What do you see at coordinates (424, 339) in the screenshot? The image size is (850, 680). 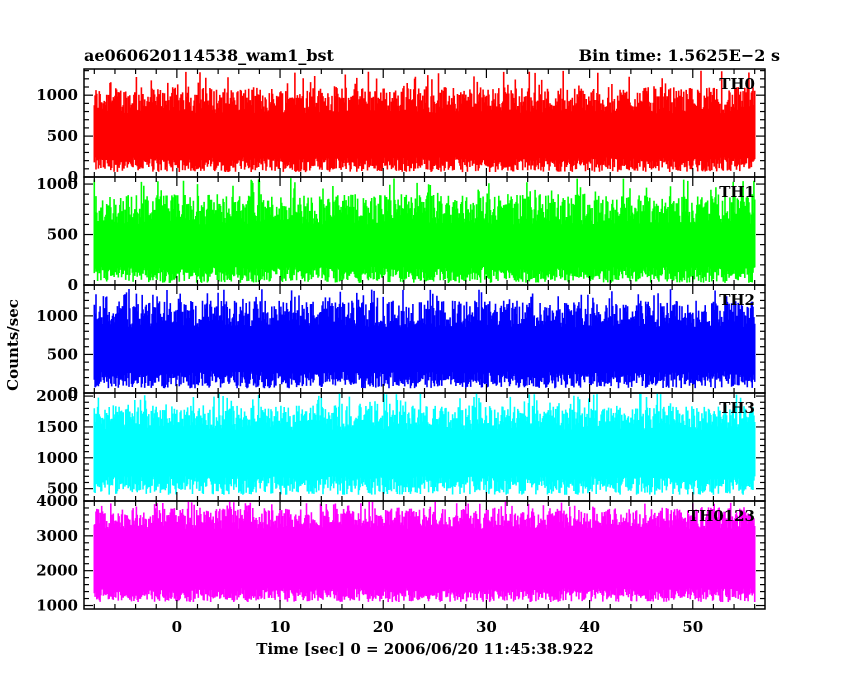 I see `series-th2` at bounding box center [424, 339].